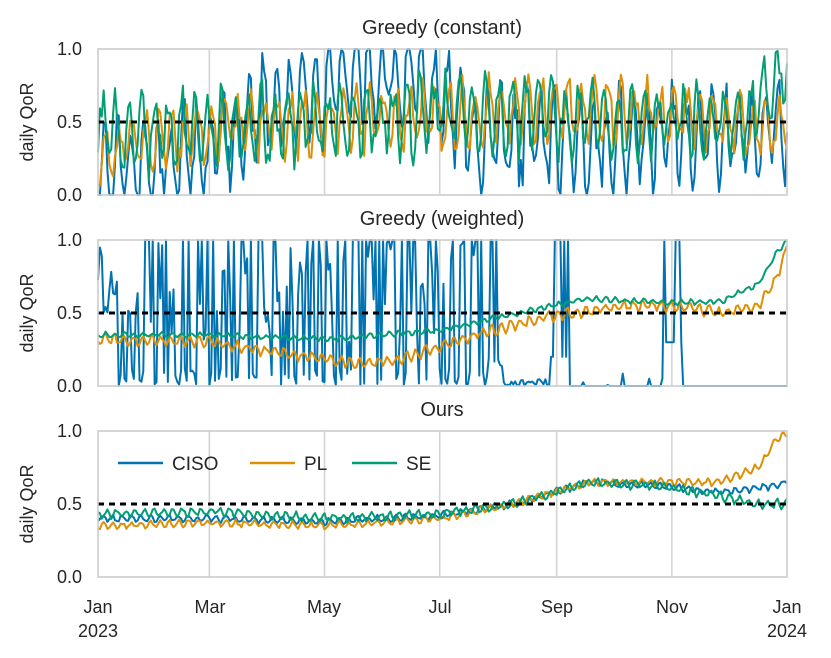 The image size is (831, 658). Describe the element at coordinates (439, 607) in the screenshot. I see `x-tick-label: Jul` at that location.